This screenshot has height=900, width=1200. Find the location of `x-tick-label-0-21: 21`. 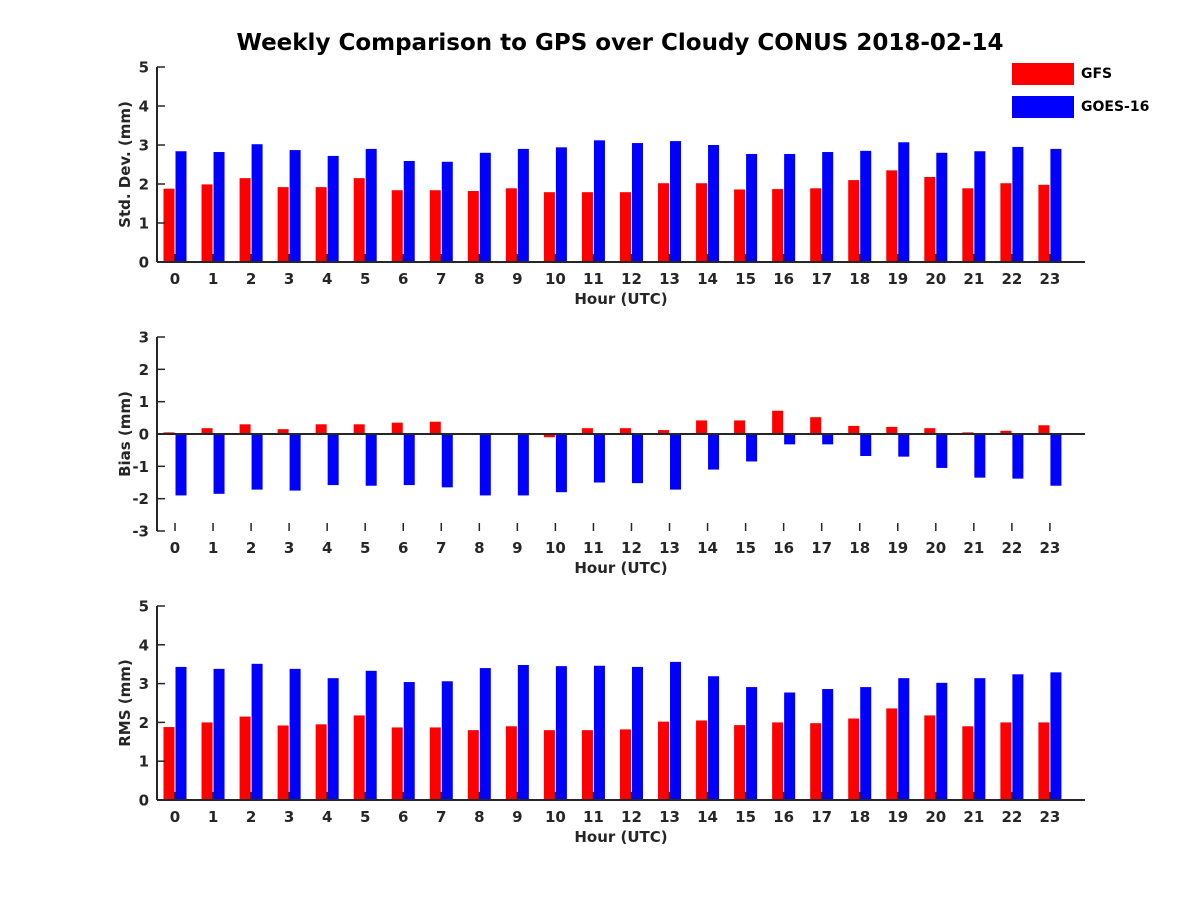

x-tick-label-0-21: 21 is located at coordinates (973, 279).